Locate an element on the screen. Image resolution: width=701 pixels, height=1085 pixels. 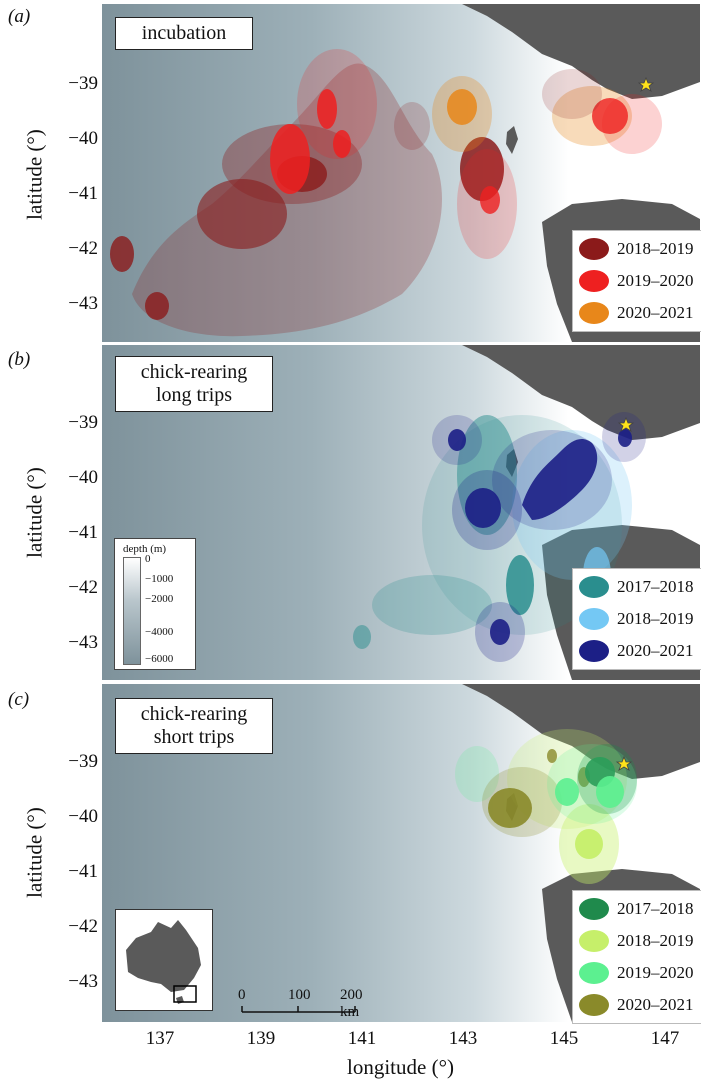
panel-c-ytick: −41 is located at coordinates (83, 871).